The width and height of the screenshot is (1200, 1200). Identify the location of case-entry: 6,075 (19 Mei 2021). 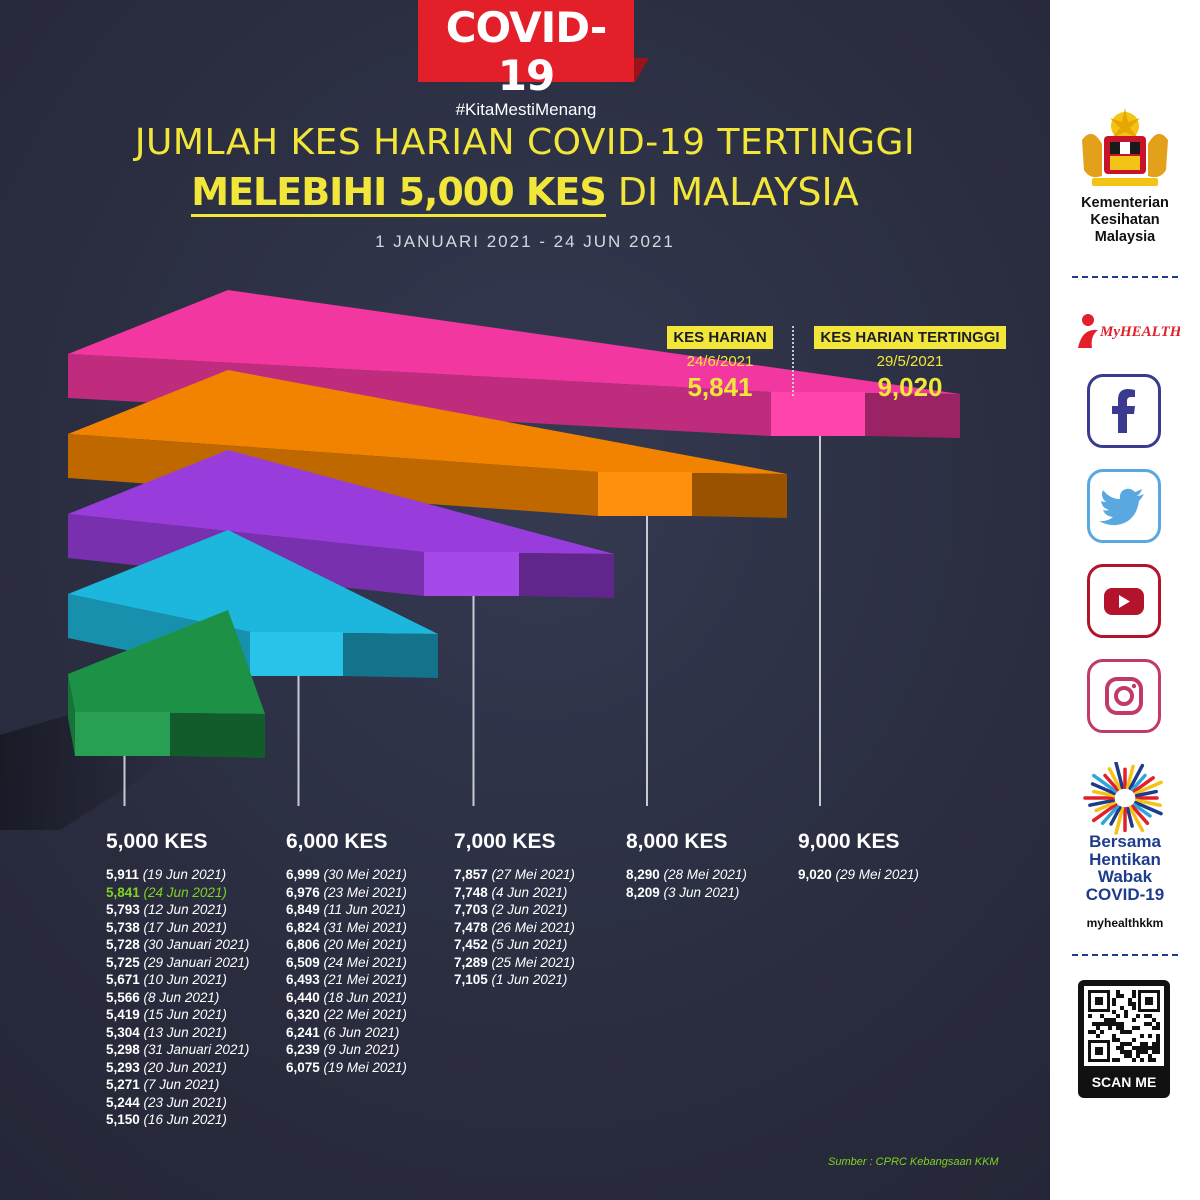
(346, 1068).